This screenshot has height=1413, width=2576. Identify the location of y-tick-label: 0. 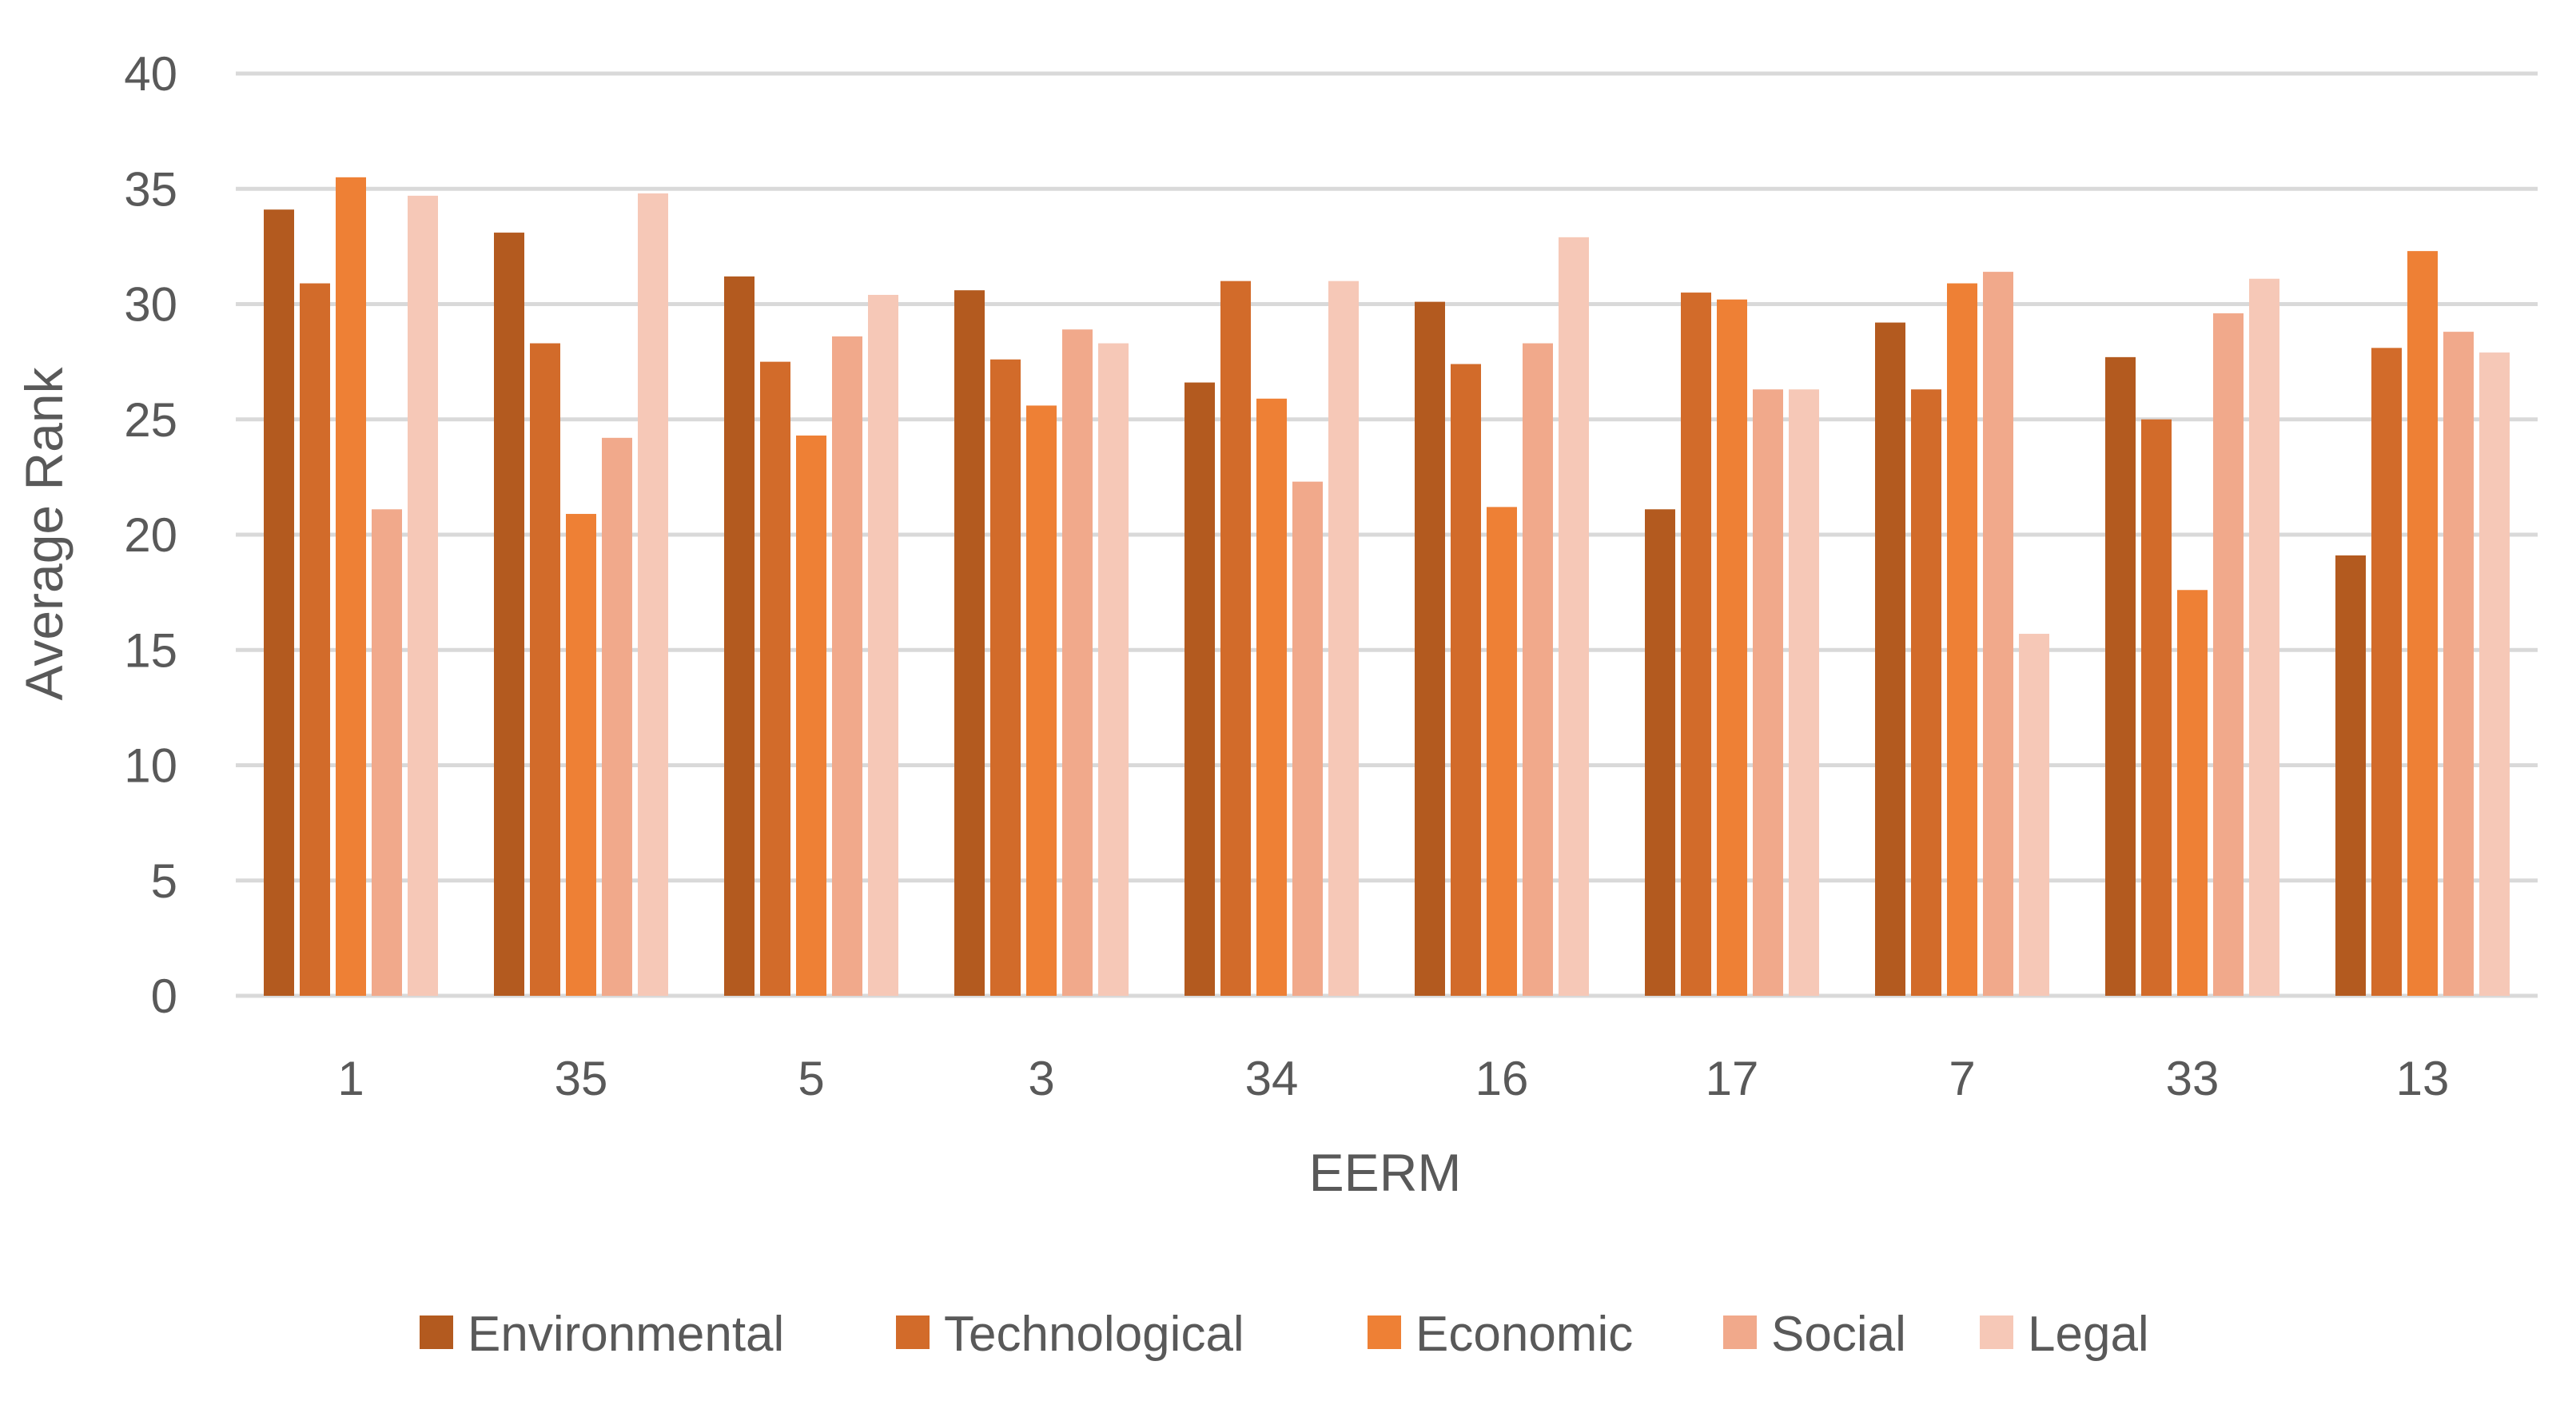
(164, 996).